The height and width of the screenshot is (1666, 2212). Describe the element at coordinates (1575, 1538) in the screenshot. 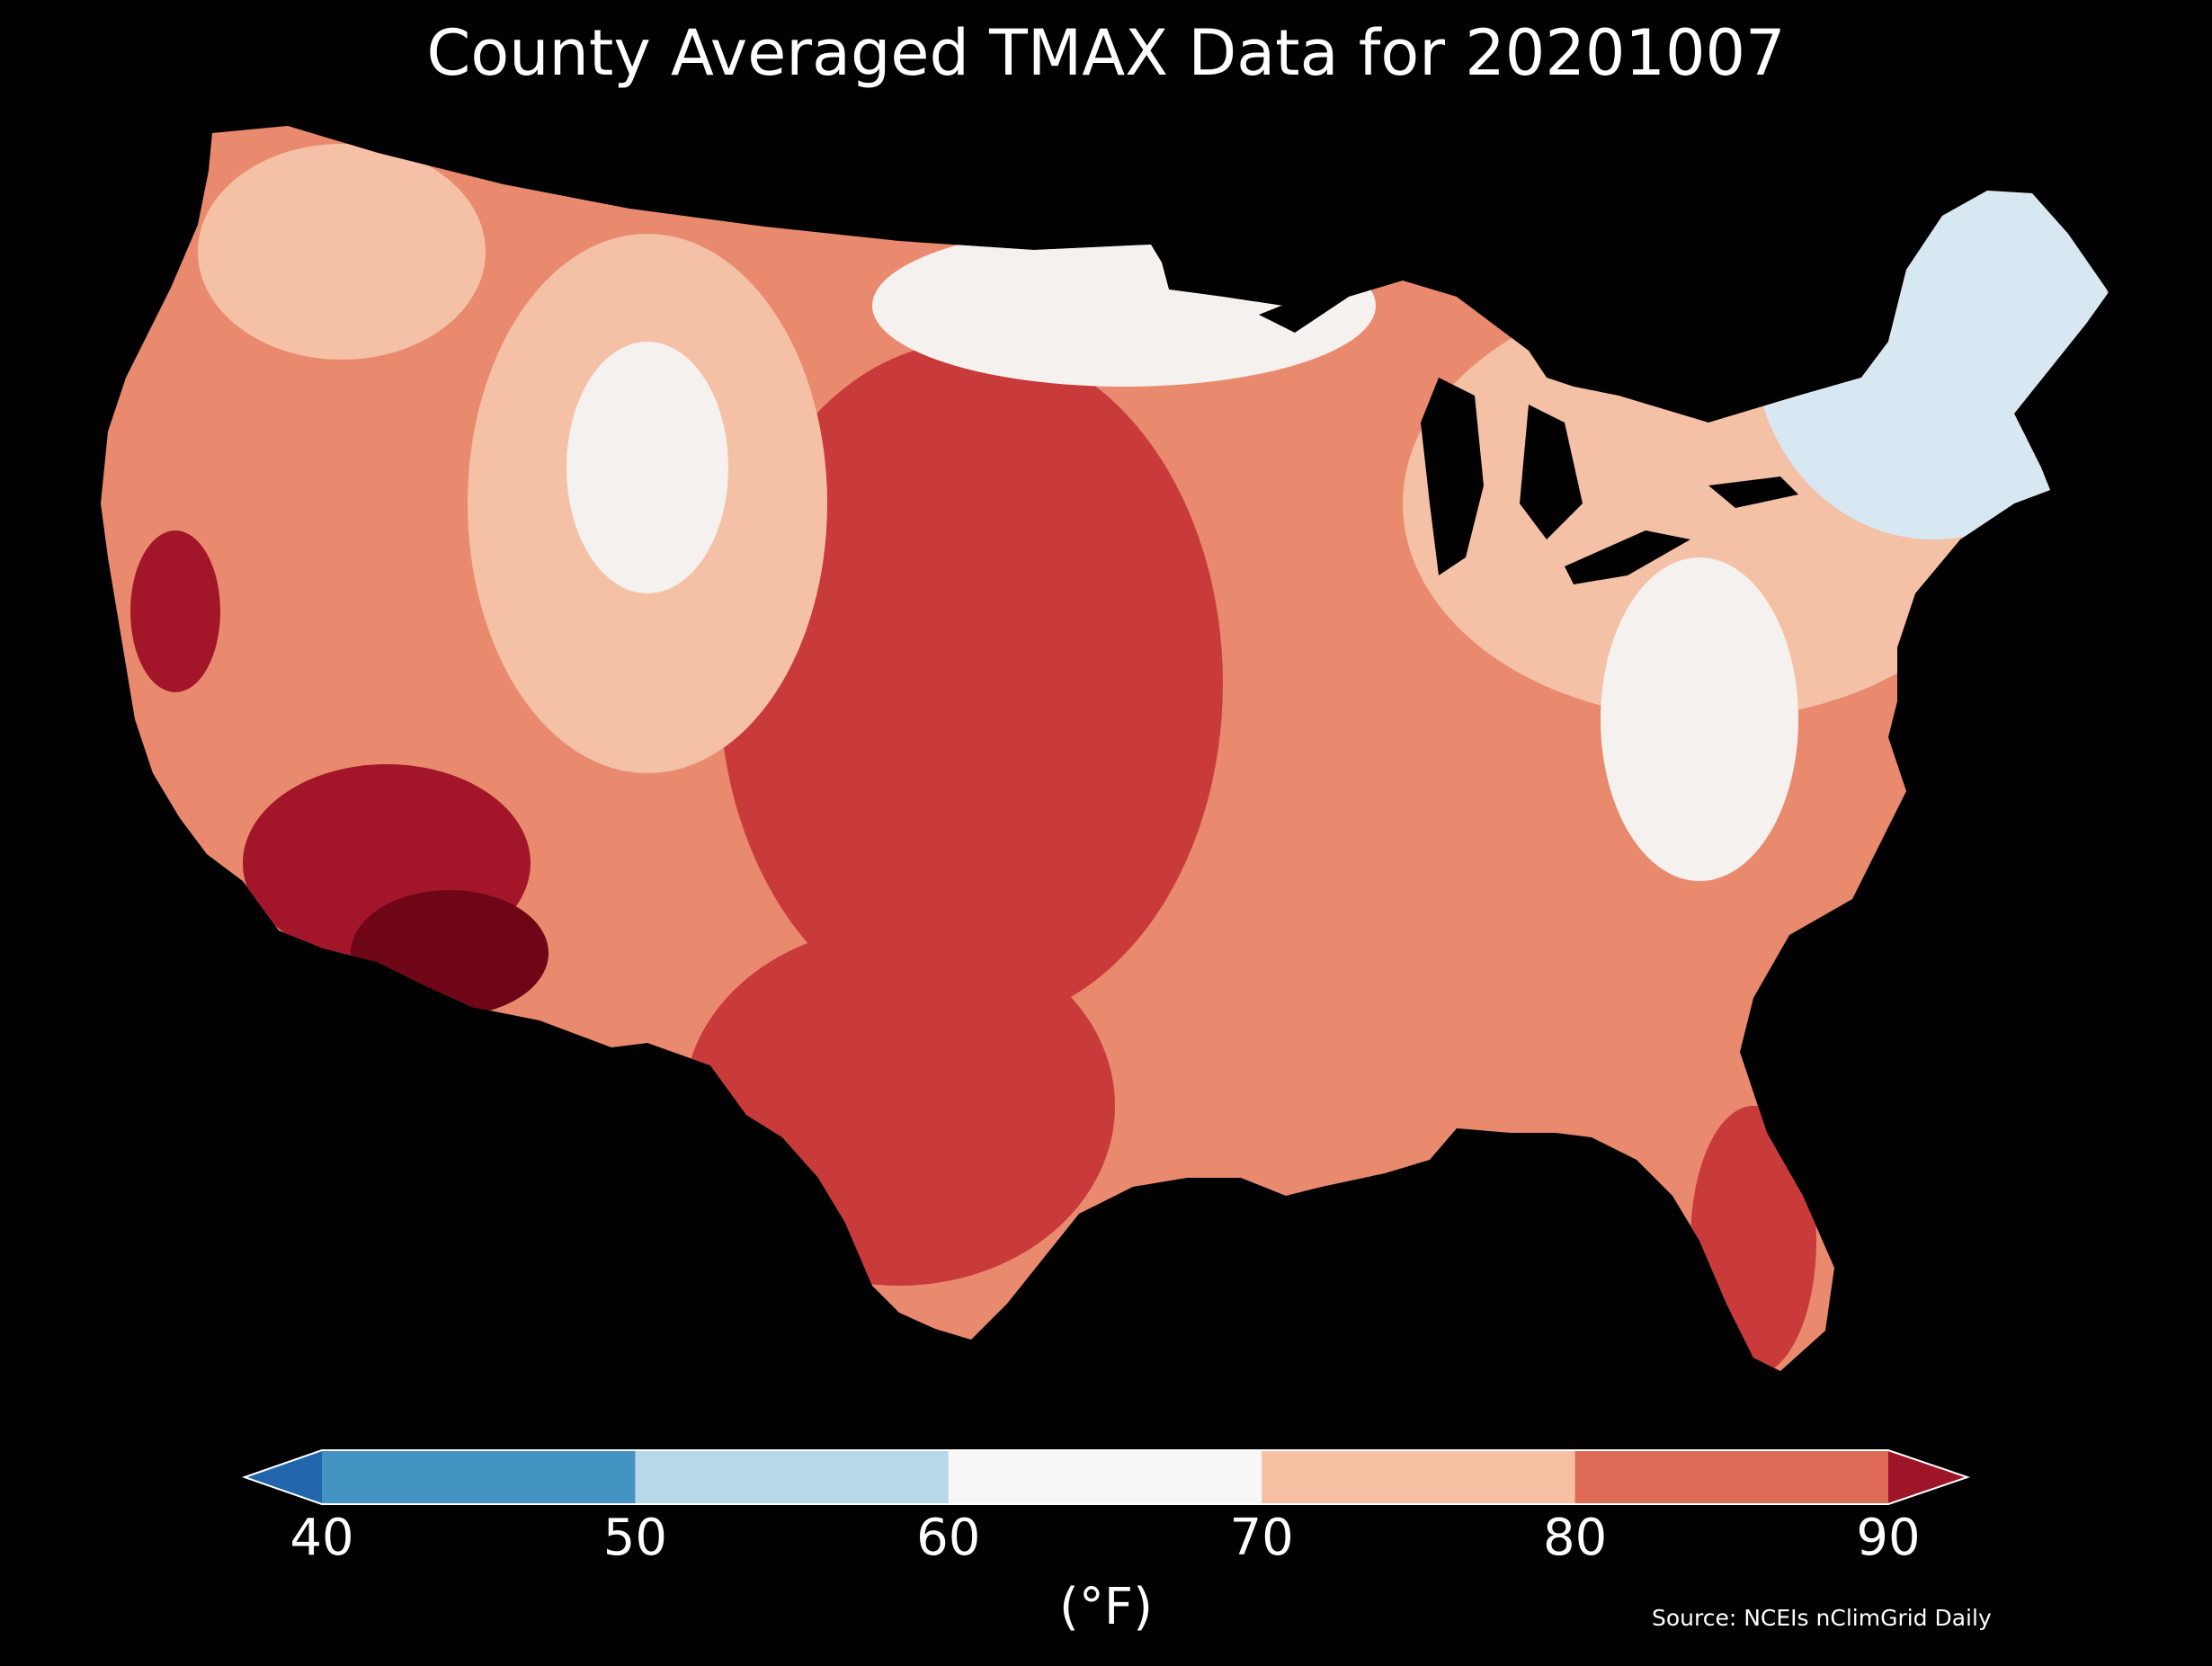

I see `colorbar-tick: 80` at that location.